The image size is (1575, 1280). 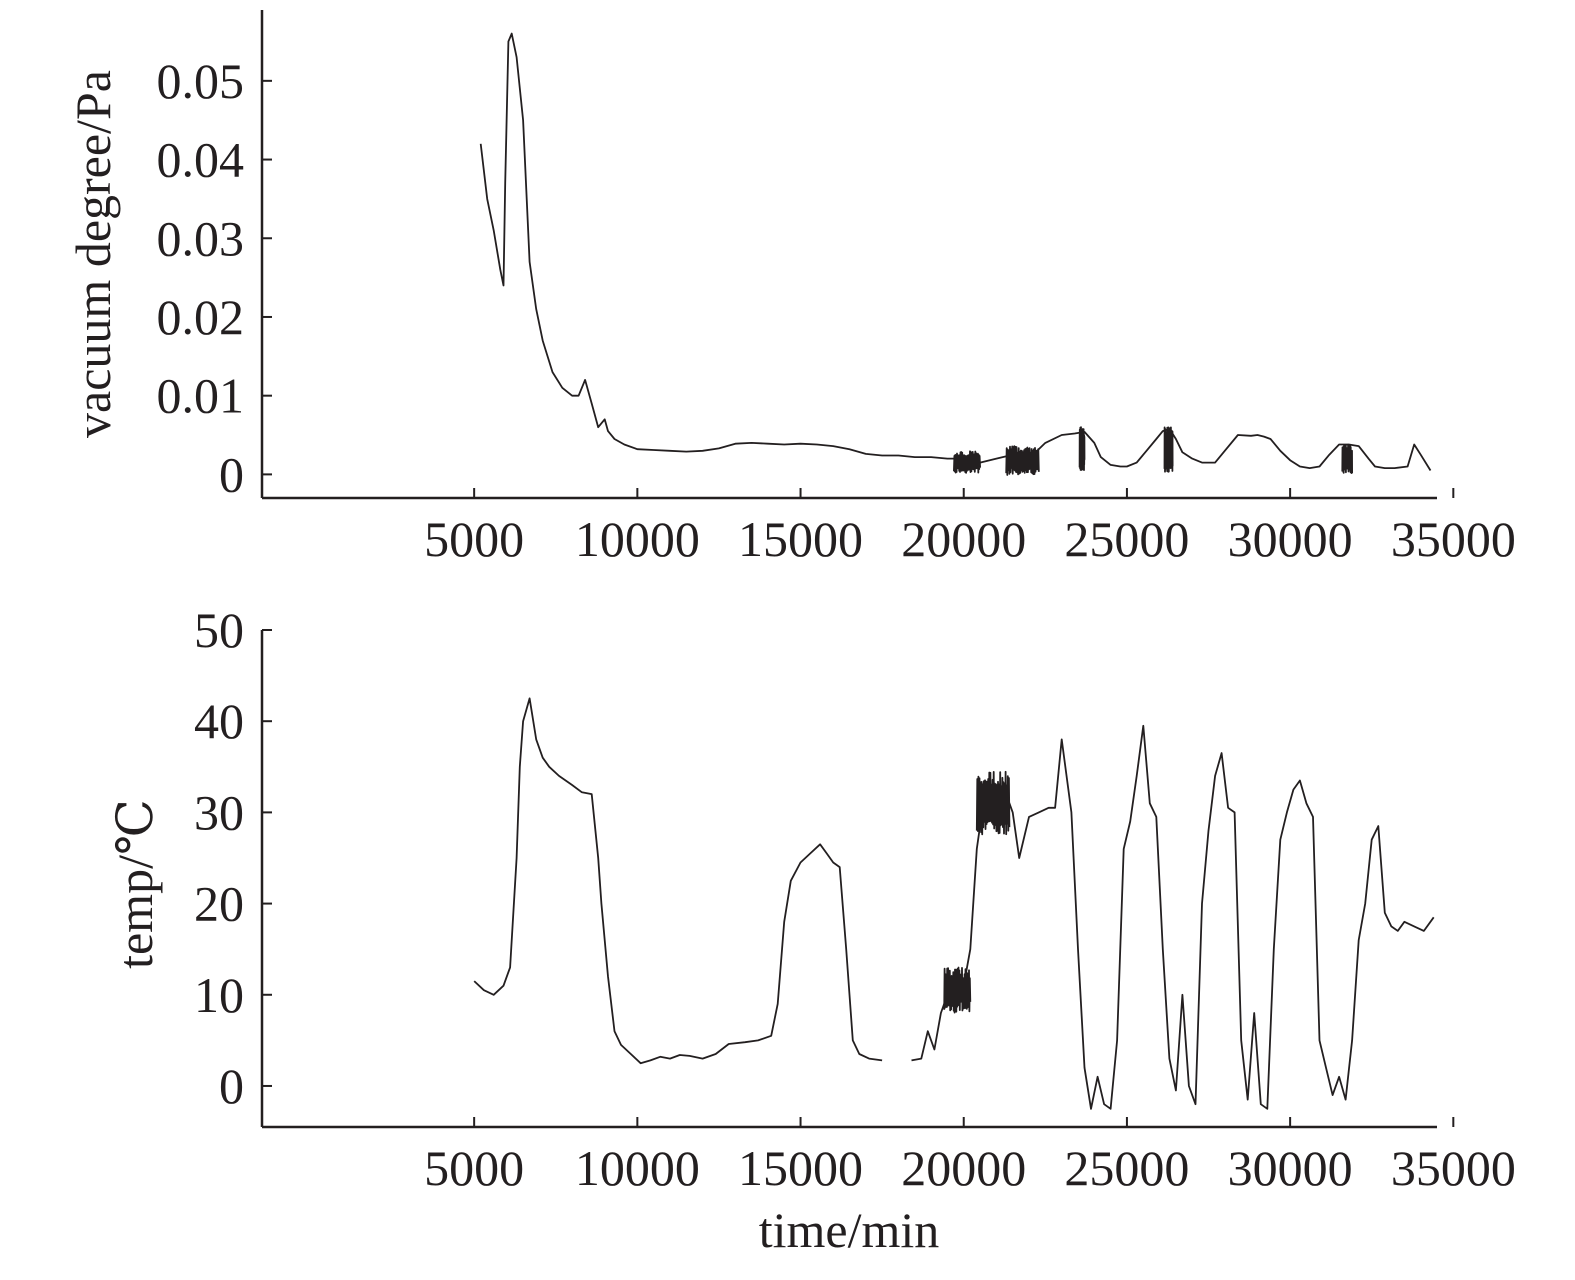 I want to click on vacuum-x-ticks: 5000 10000 15000 20000 25000 30000 35000, so click(x=970, y=527).